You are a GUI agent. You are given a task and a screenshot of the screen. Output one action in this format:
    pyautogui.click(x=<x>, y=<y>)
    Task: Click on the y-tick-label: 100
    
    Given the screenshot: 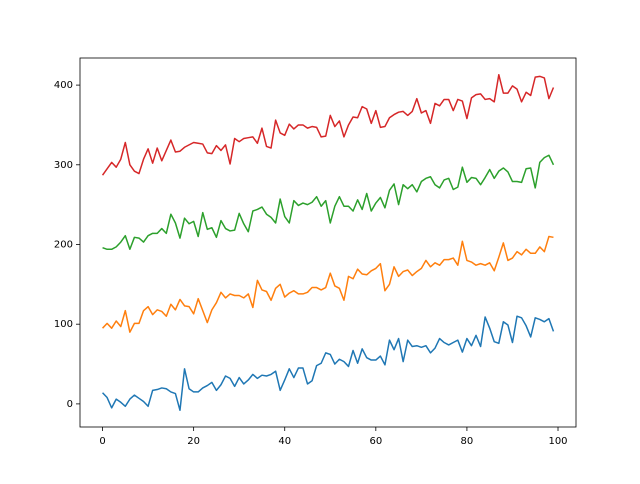 What is the action you would take?
    pyautogui.click(x=63, y=324)
    